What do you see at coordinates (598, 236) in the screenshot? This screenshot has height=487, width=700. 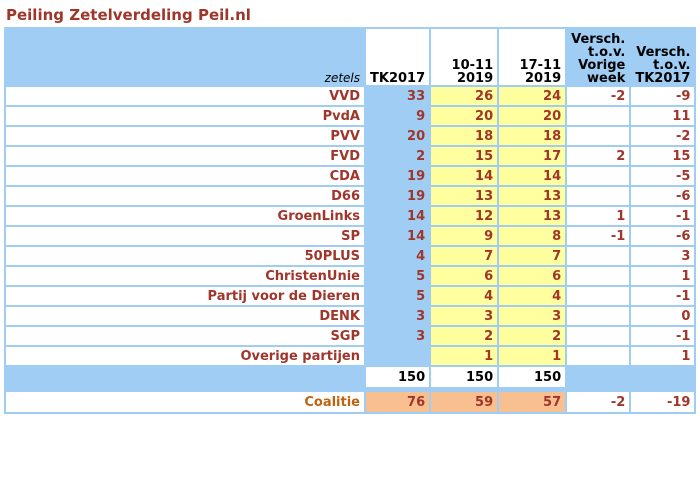 I see `diff-week: -1` at bounding box center [598, 236].